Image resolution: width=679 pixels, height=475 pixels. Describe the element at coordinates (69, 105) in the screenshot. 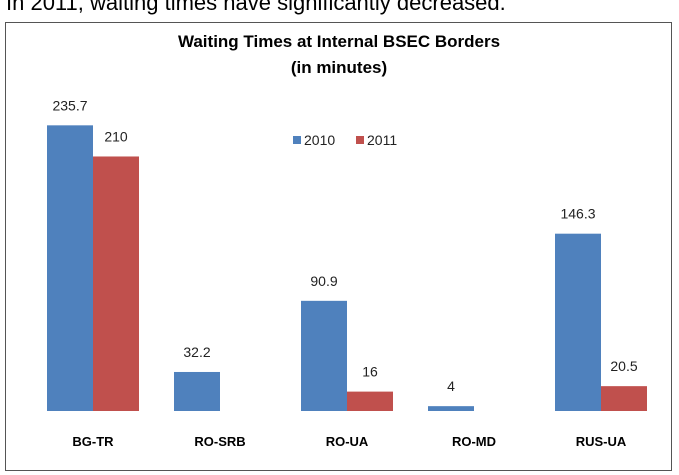

I see `data-label: 235.7` at that location.